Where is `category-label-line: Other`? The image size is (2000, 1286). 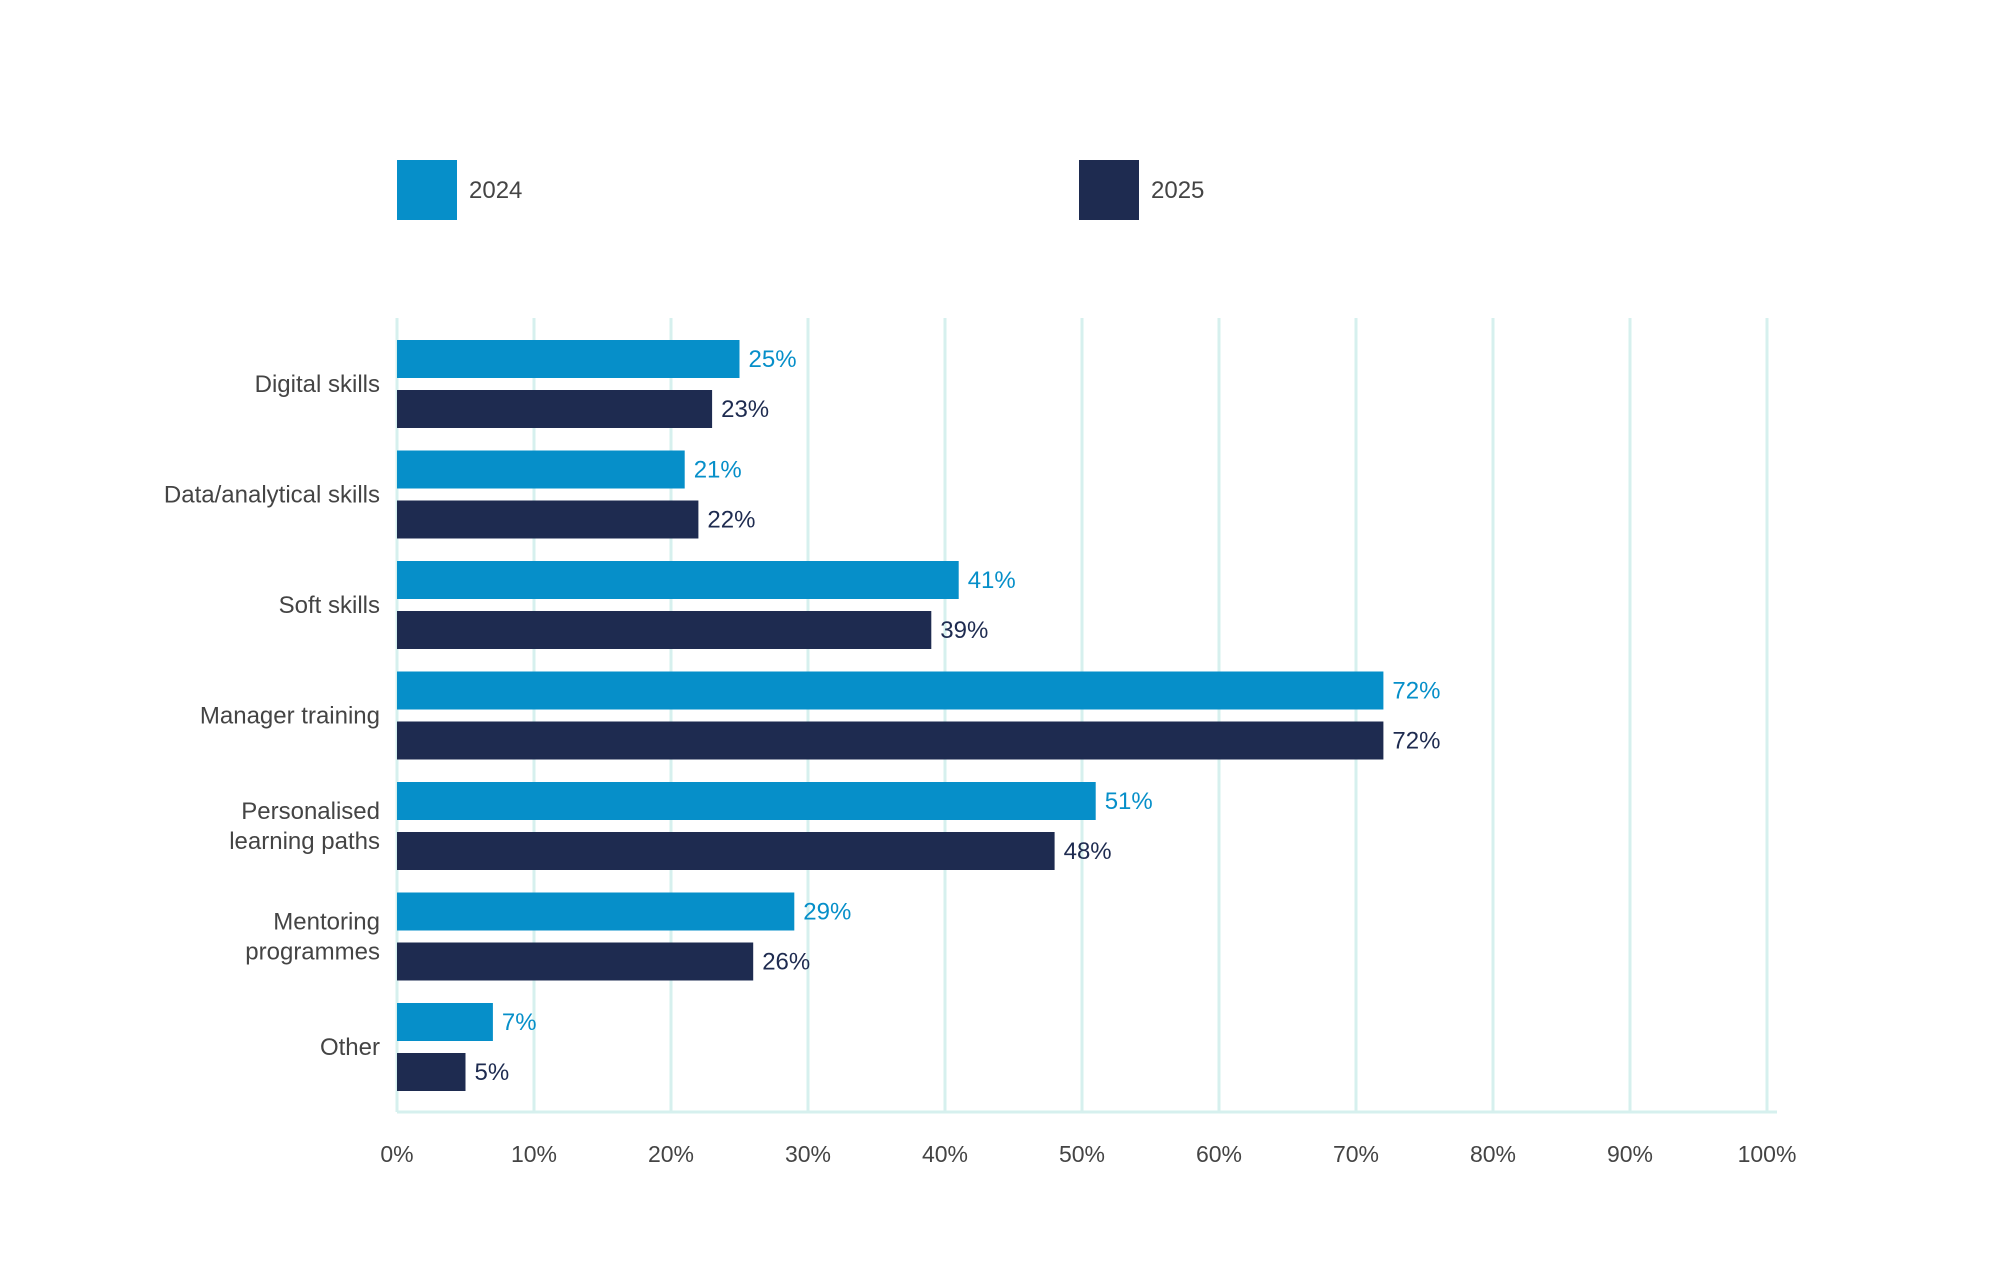 category-label-line: Other is located at coordinates (350, 1047).